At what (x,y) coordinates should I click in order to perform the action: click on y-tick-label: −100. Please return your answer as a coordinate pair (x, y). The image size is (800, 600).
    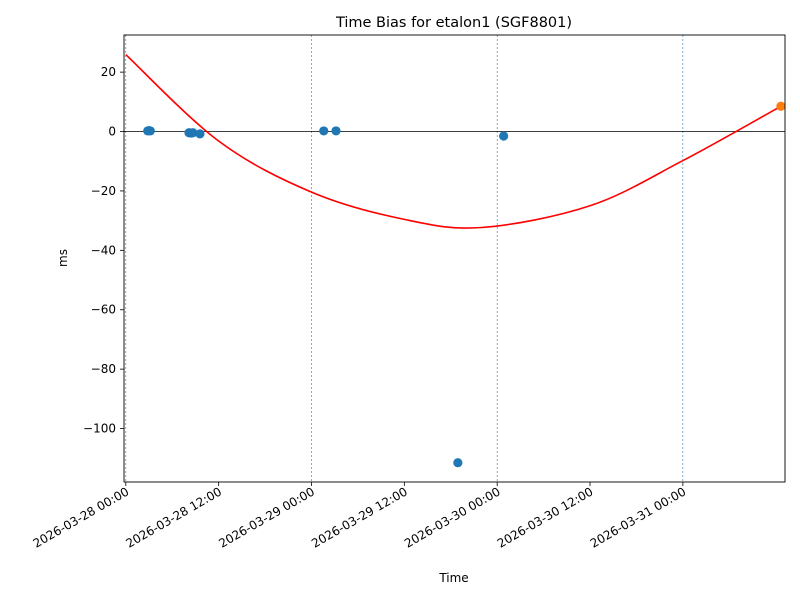
    Looking at the image, I should click on (99, 429).